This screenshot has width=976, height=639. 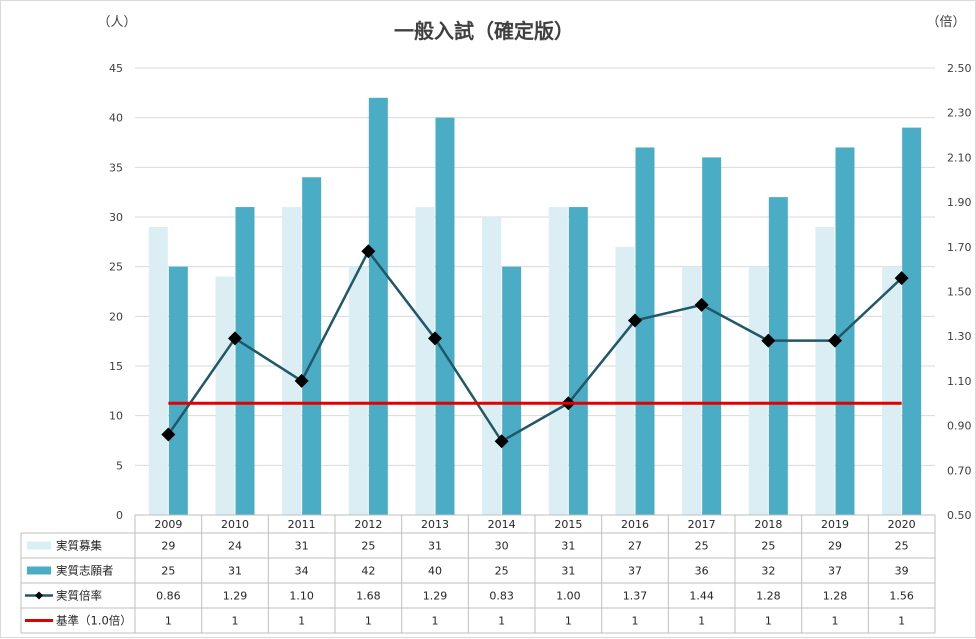 I want to click on data-cell: 29, so click(x=168, y=546).